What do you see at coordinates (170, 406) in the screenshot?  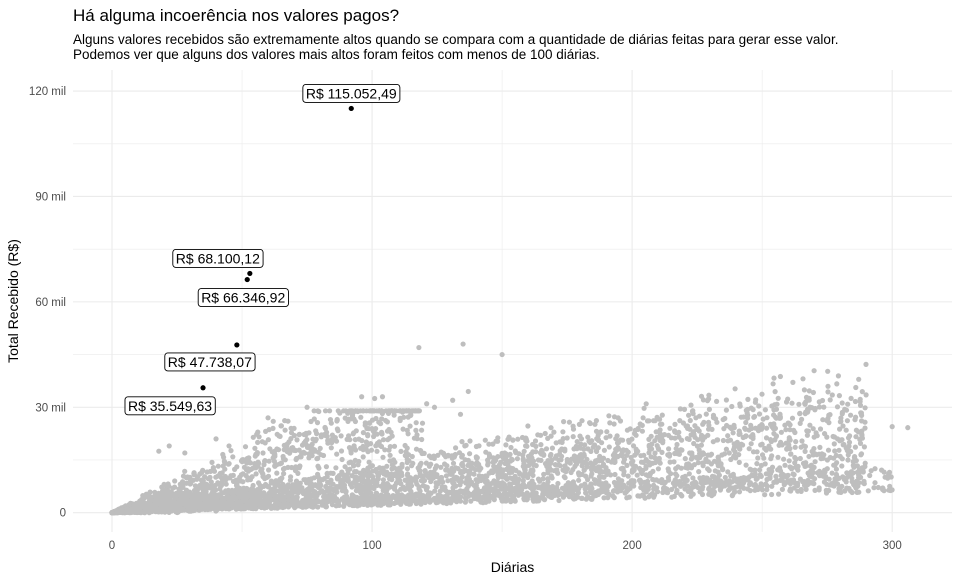 I see `annotation-text: R$ 35.549,63` at bounding box center [170, 406].